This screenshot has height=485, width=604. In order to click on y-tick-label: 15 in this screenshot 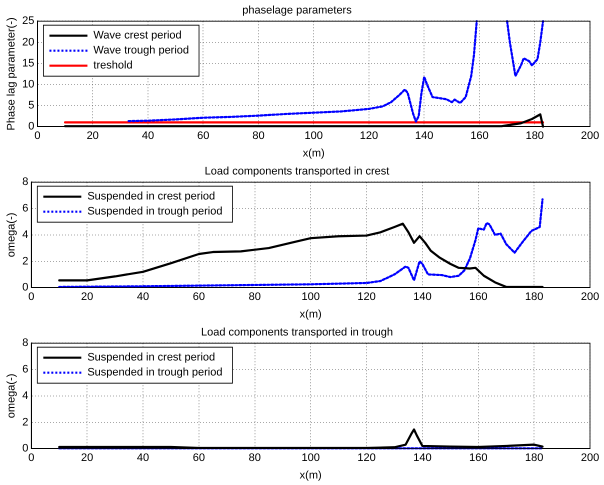, I will do `click(28, 63)`.